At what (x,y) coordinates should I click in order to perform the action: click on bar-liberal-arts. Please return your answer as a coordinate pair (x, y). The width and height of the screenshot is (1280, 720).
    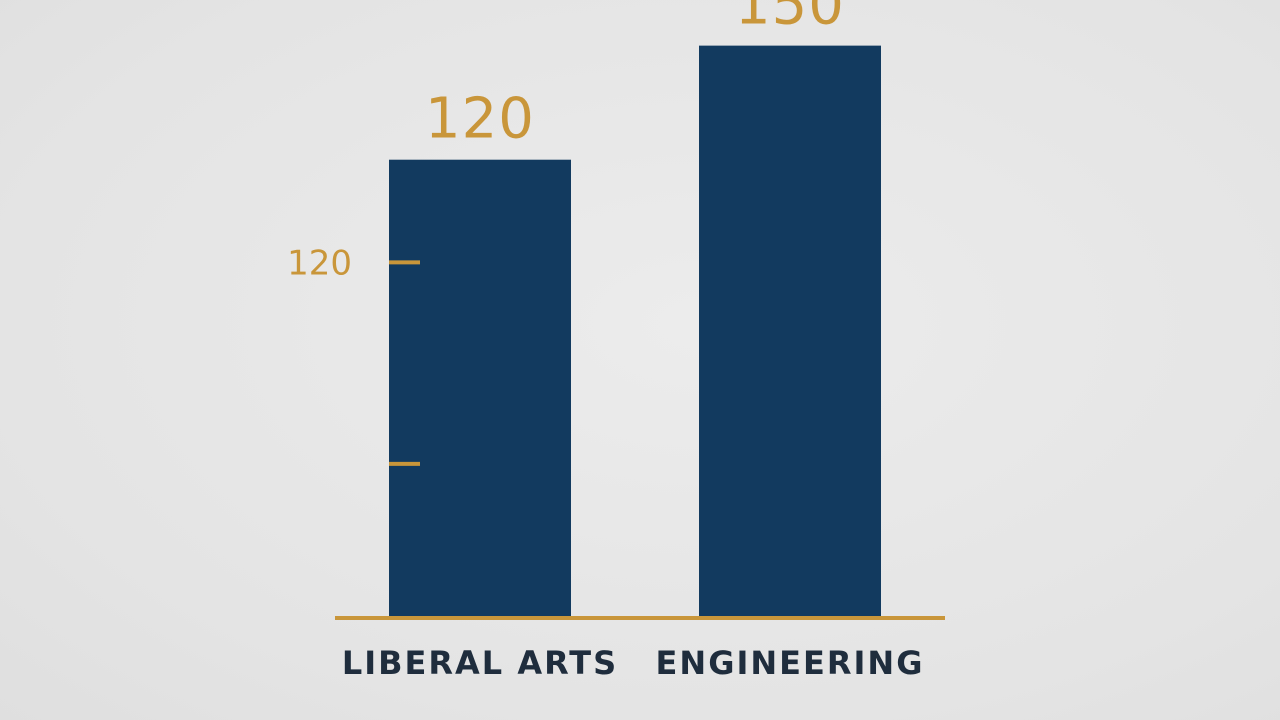
    Looking at the image, I should click on (480, 387).